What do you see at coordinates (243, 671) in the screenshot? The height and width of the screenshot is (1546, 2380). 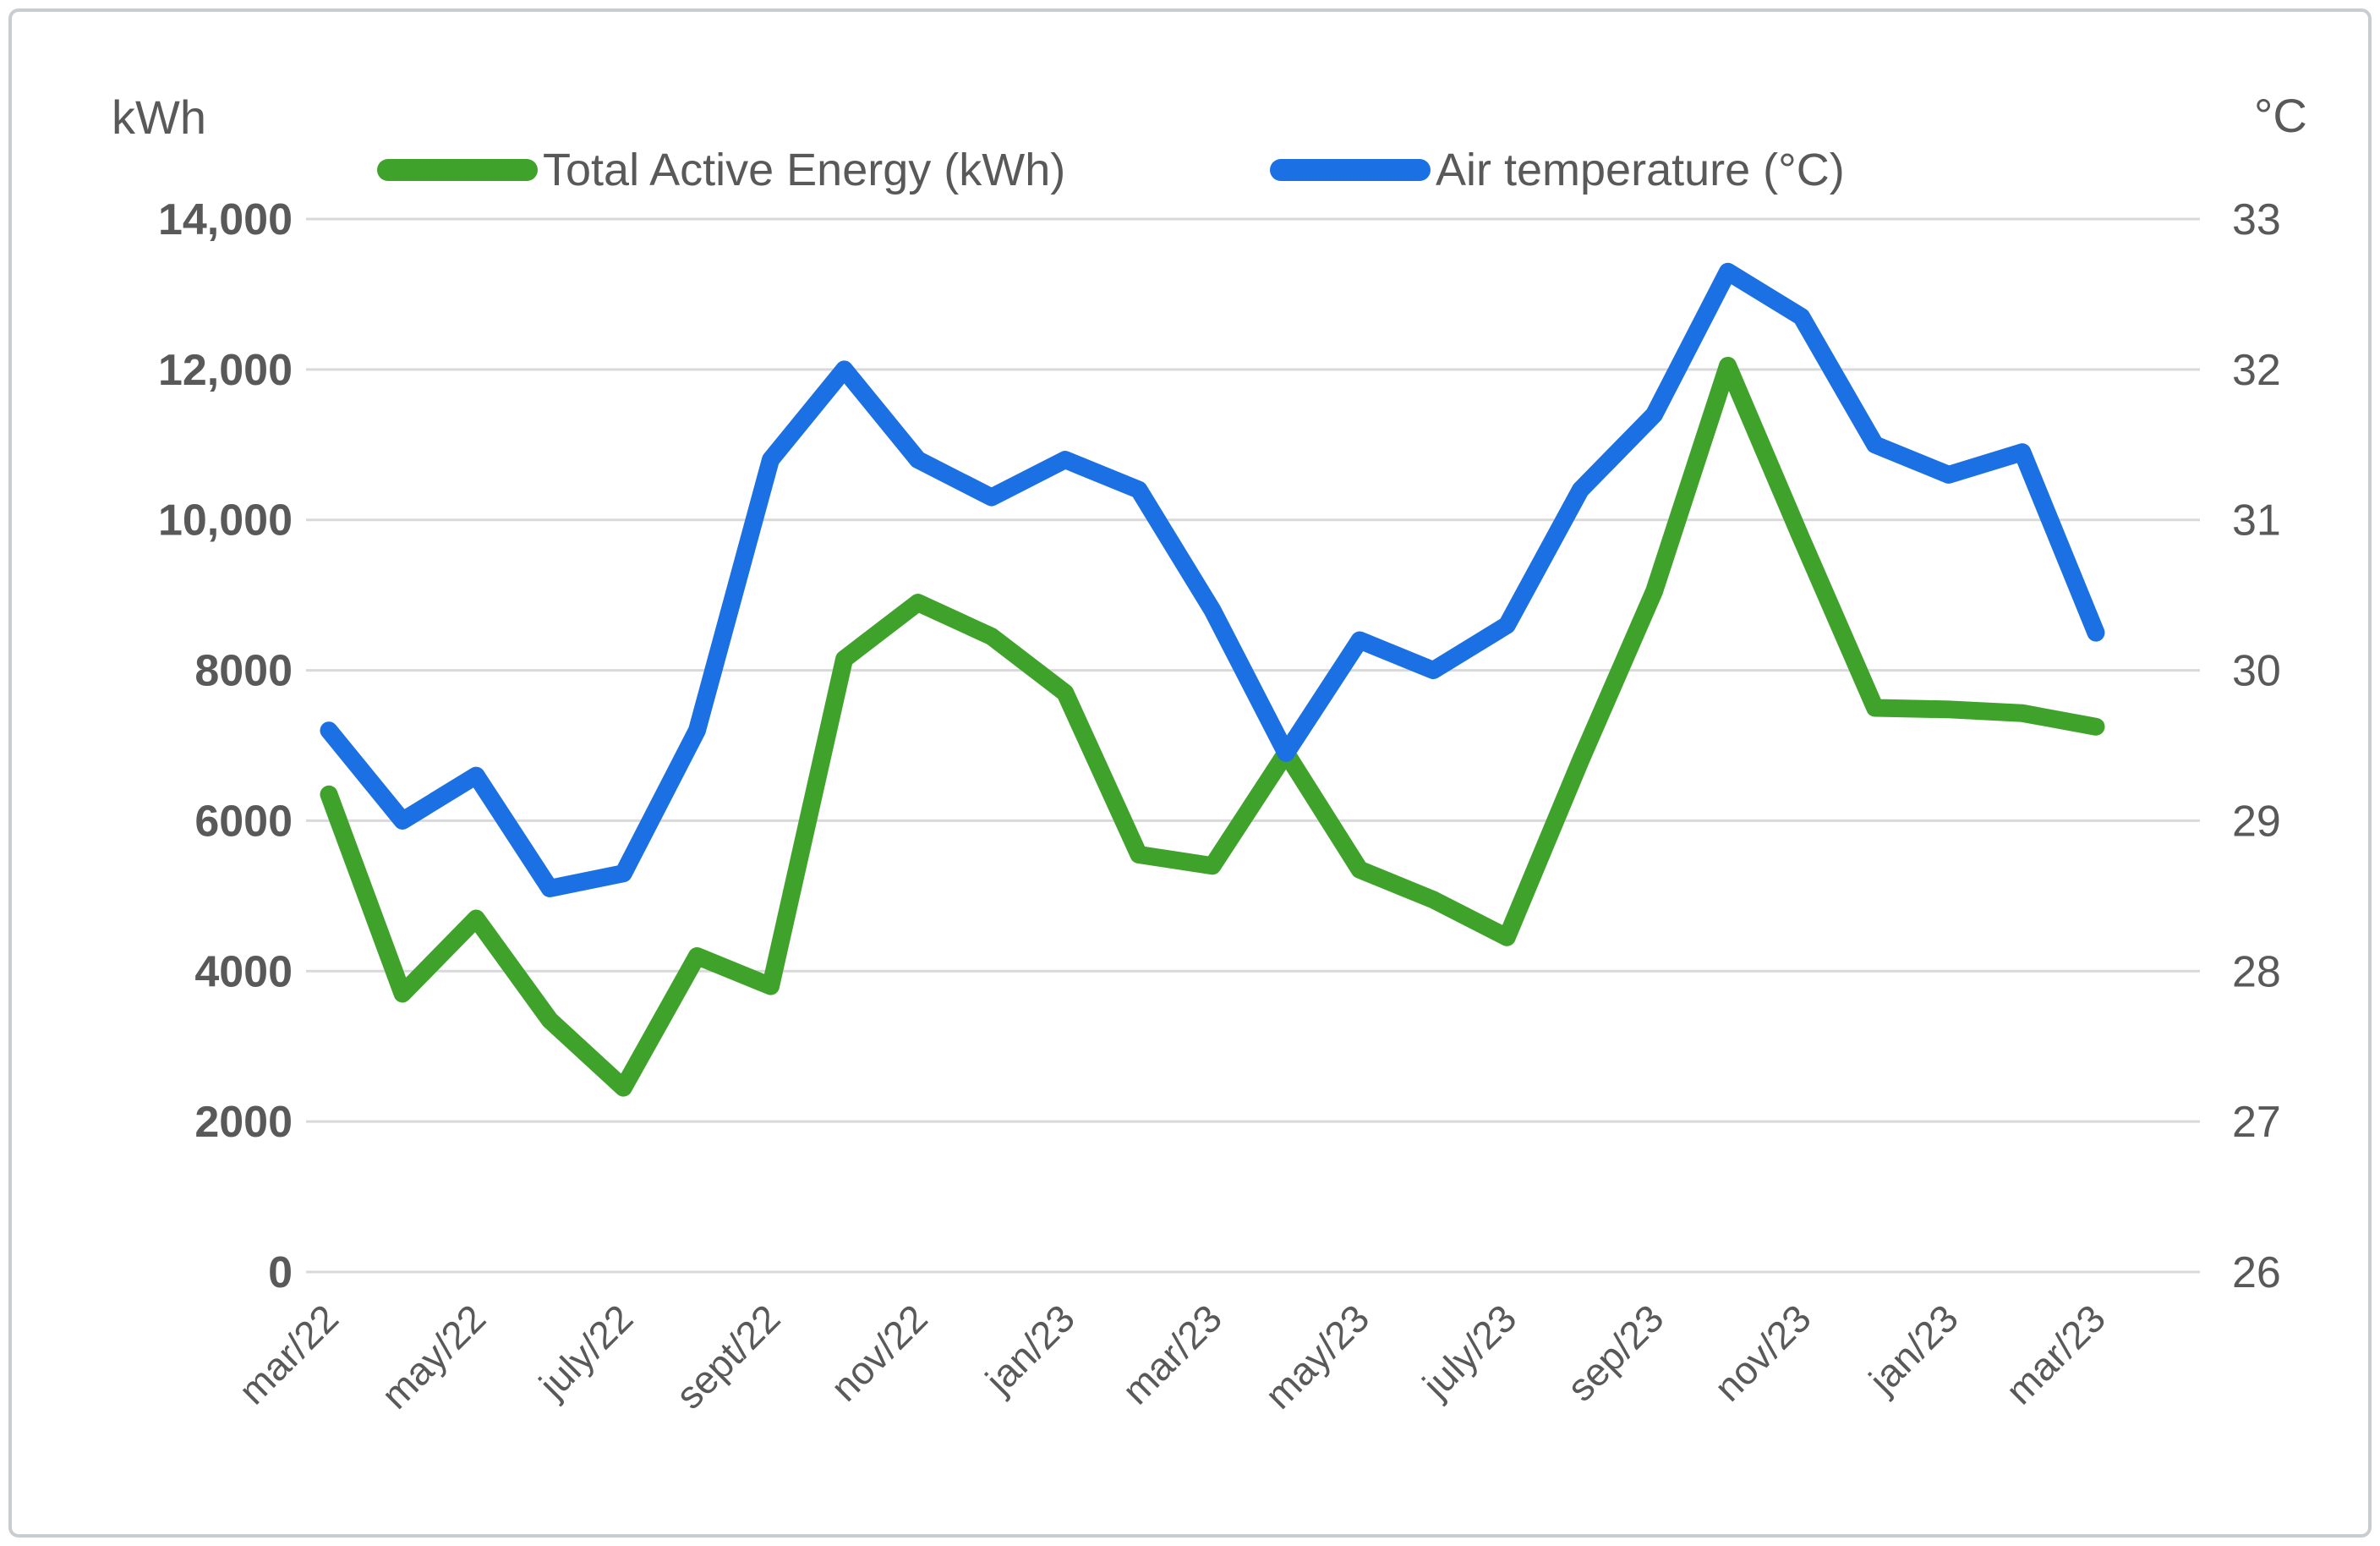 I see `left-axis-tick-label: 8000` at bounding box center [243, 671].